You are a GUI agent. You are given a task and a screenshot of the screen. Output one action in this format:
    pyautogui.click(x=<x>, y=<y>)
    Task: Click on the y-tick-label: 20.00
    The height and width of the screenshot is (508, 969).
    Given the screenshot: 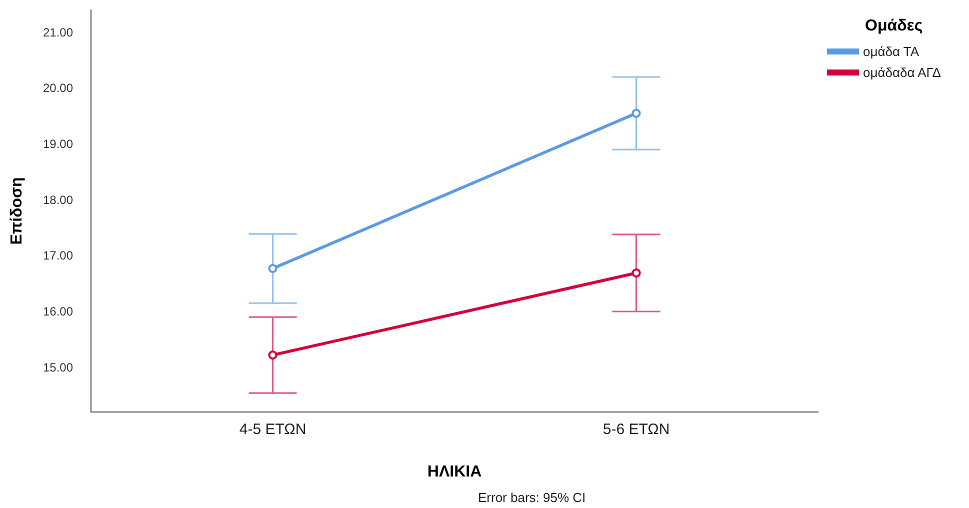 What is the action you would take?
    pyautogui.click(x=58, y=88)
    